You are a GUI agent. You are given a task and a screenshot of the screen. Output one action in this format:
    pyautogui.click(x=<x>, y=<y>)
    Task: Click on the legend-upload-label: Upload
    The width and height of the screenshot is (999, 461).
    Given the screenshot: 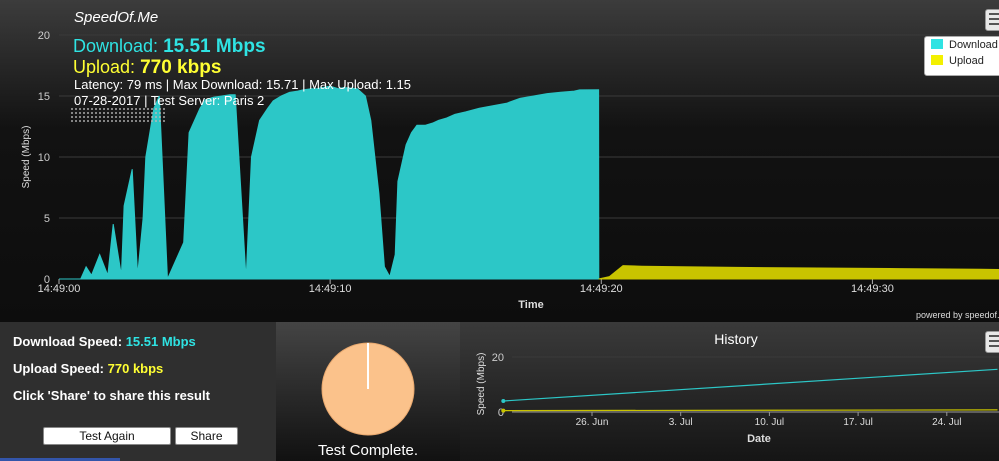 What is the action you would take?
    pyautogui.click(x=966, y=61)
    